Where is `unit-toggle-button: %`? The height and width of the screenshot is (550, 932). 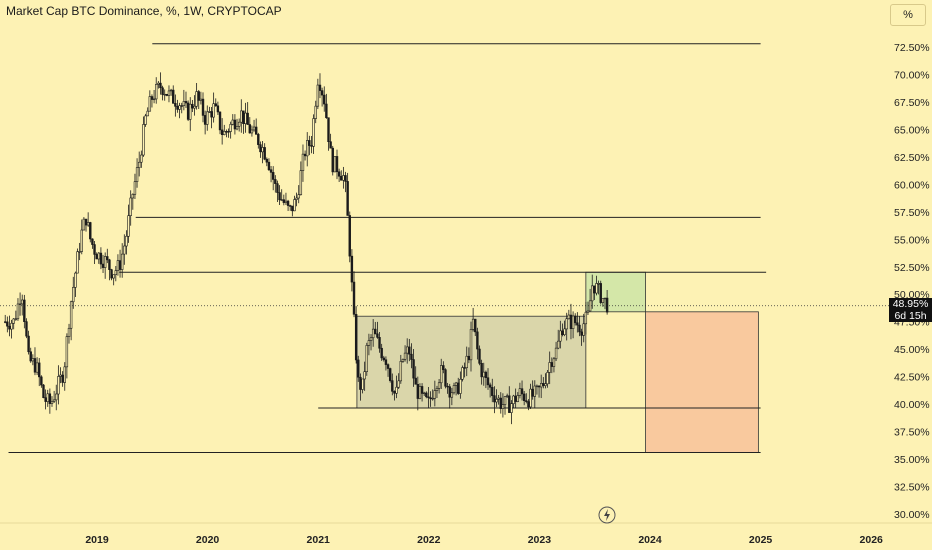
unit-toggle-button: % is located at coordinates (908, 15).